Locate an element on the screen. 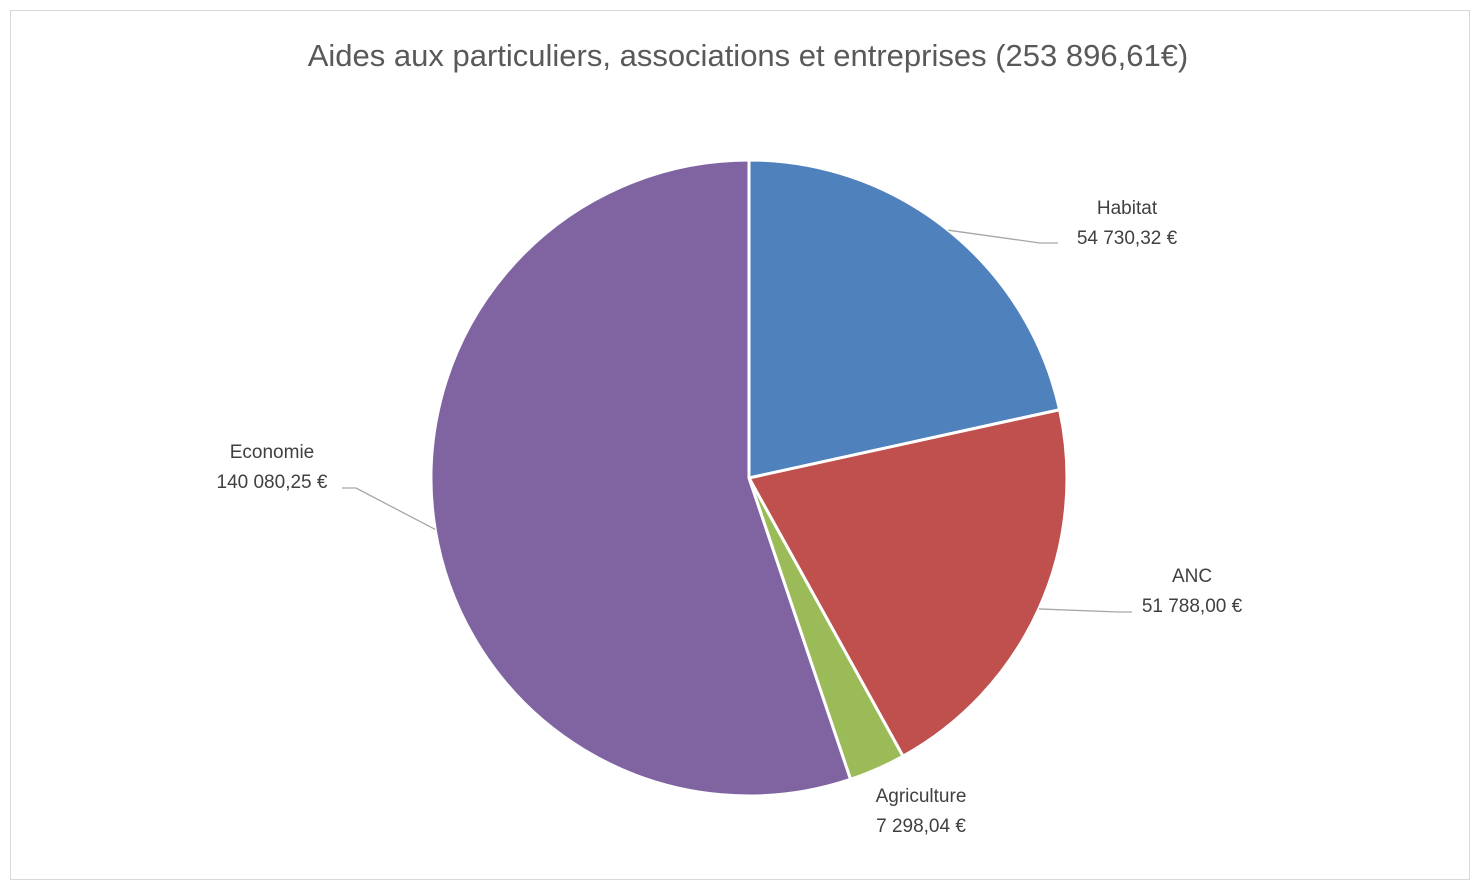 The image size is (1472, 880). slice-value-anc: 51 788,00 € is located at coordinates (1192, 606).